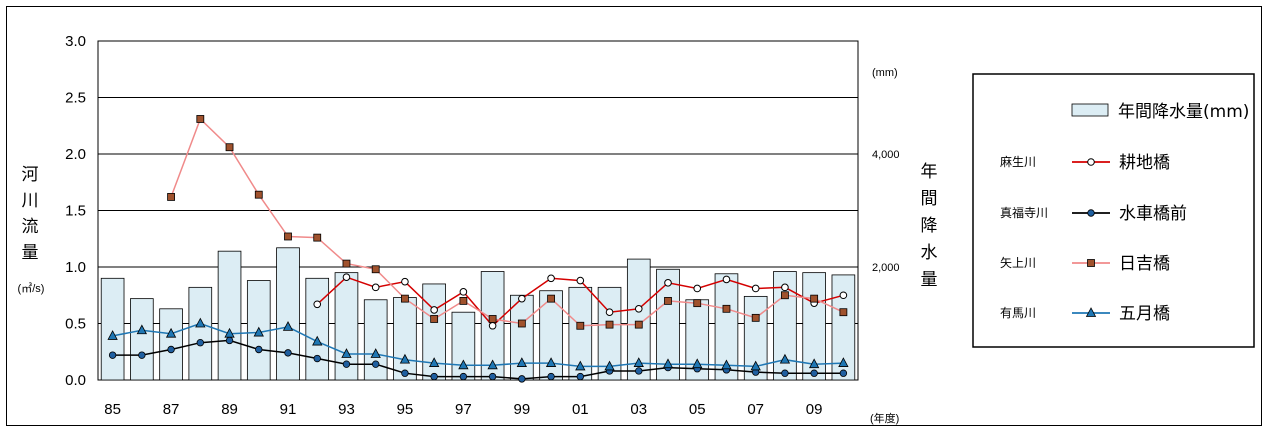 The width and height of the screenshot is (1267, 432). What do you see at coordinates (886, 268) in the screenshot?
I see `right-tick-label: 2,000` at bounding box center [886, 268].